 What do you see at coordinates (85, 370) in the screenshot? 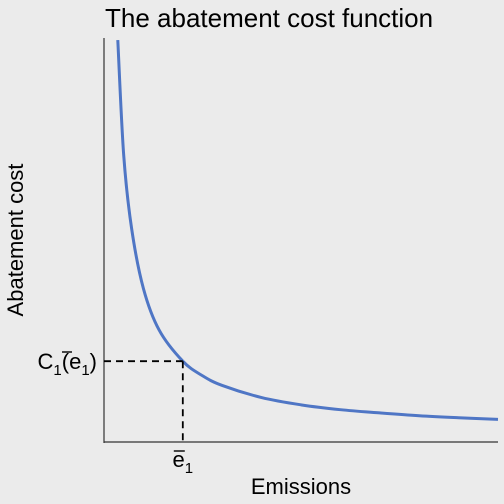
I see `y-tick-arg-subscript: 1` at bounding box center [85, 370].